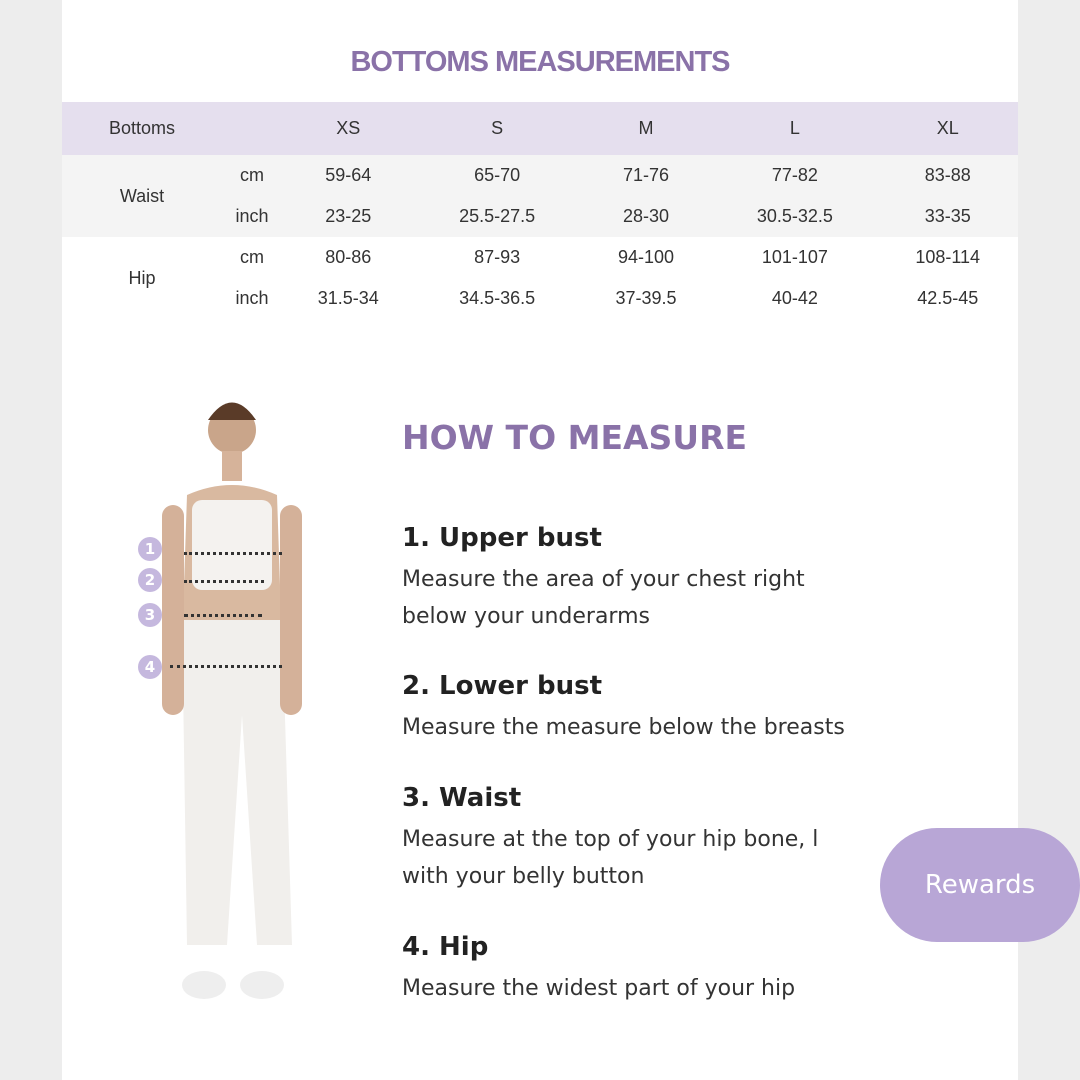  Describe the element at coordinates (540, 216) in the screenshot. I see `table-row: inch 23-25 25.5-27.5 28-30 30.5-32.5 33-35` at that location.